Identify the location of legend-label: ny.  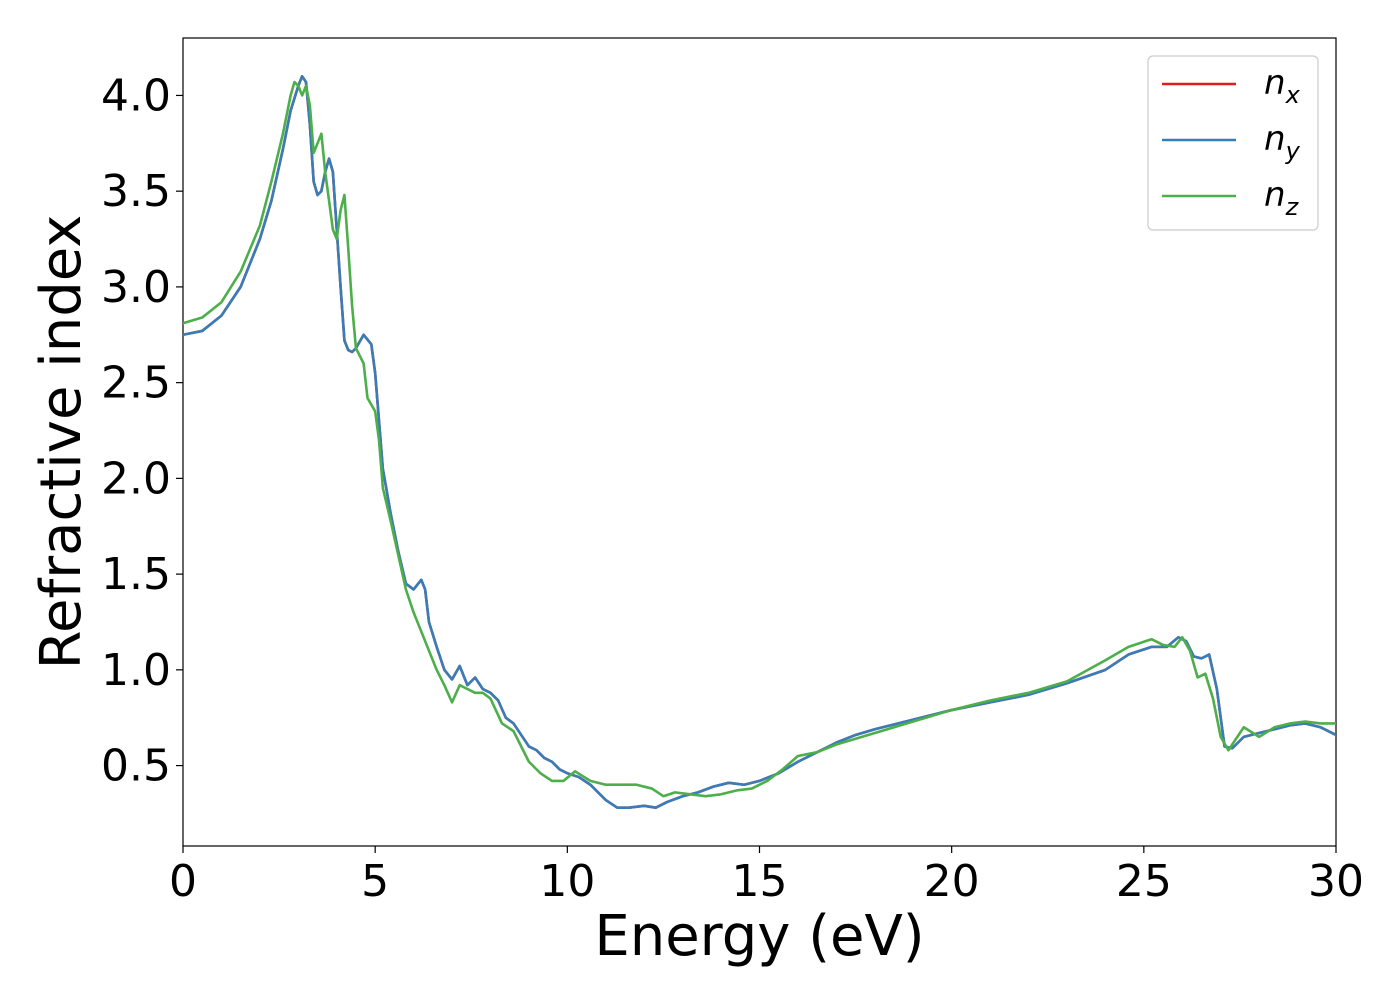
(1282, 142).